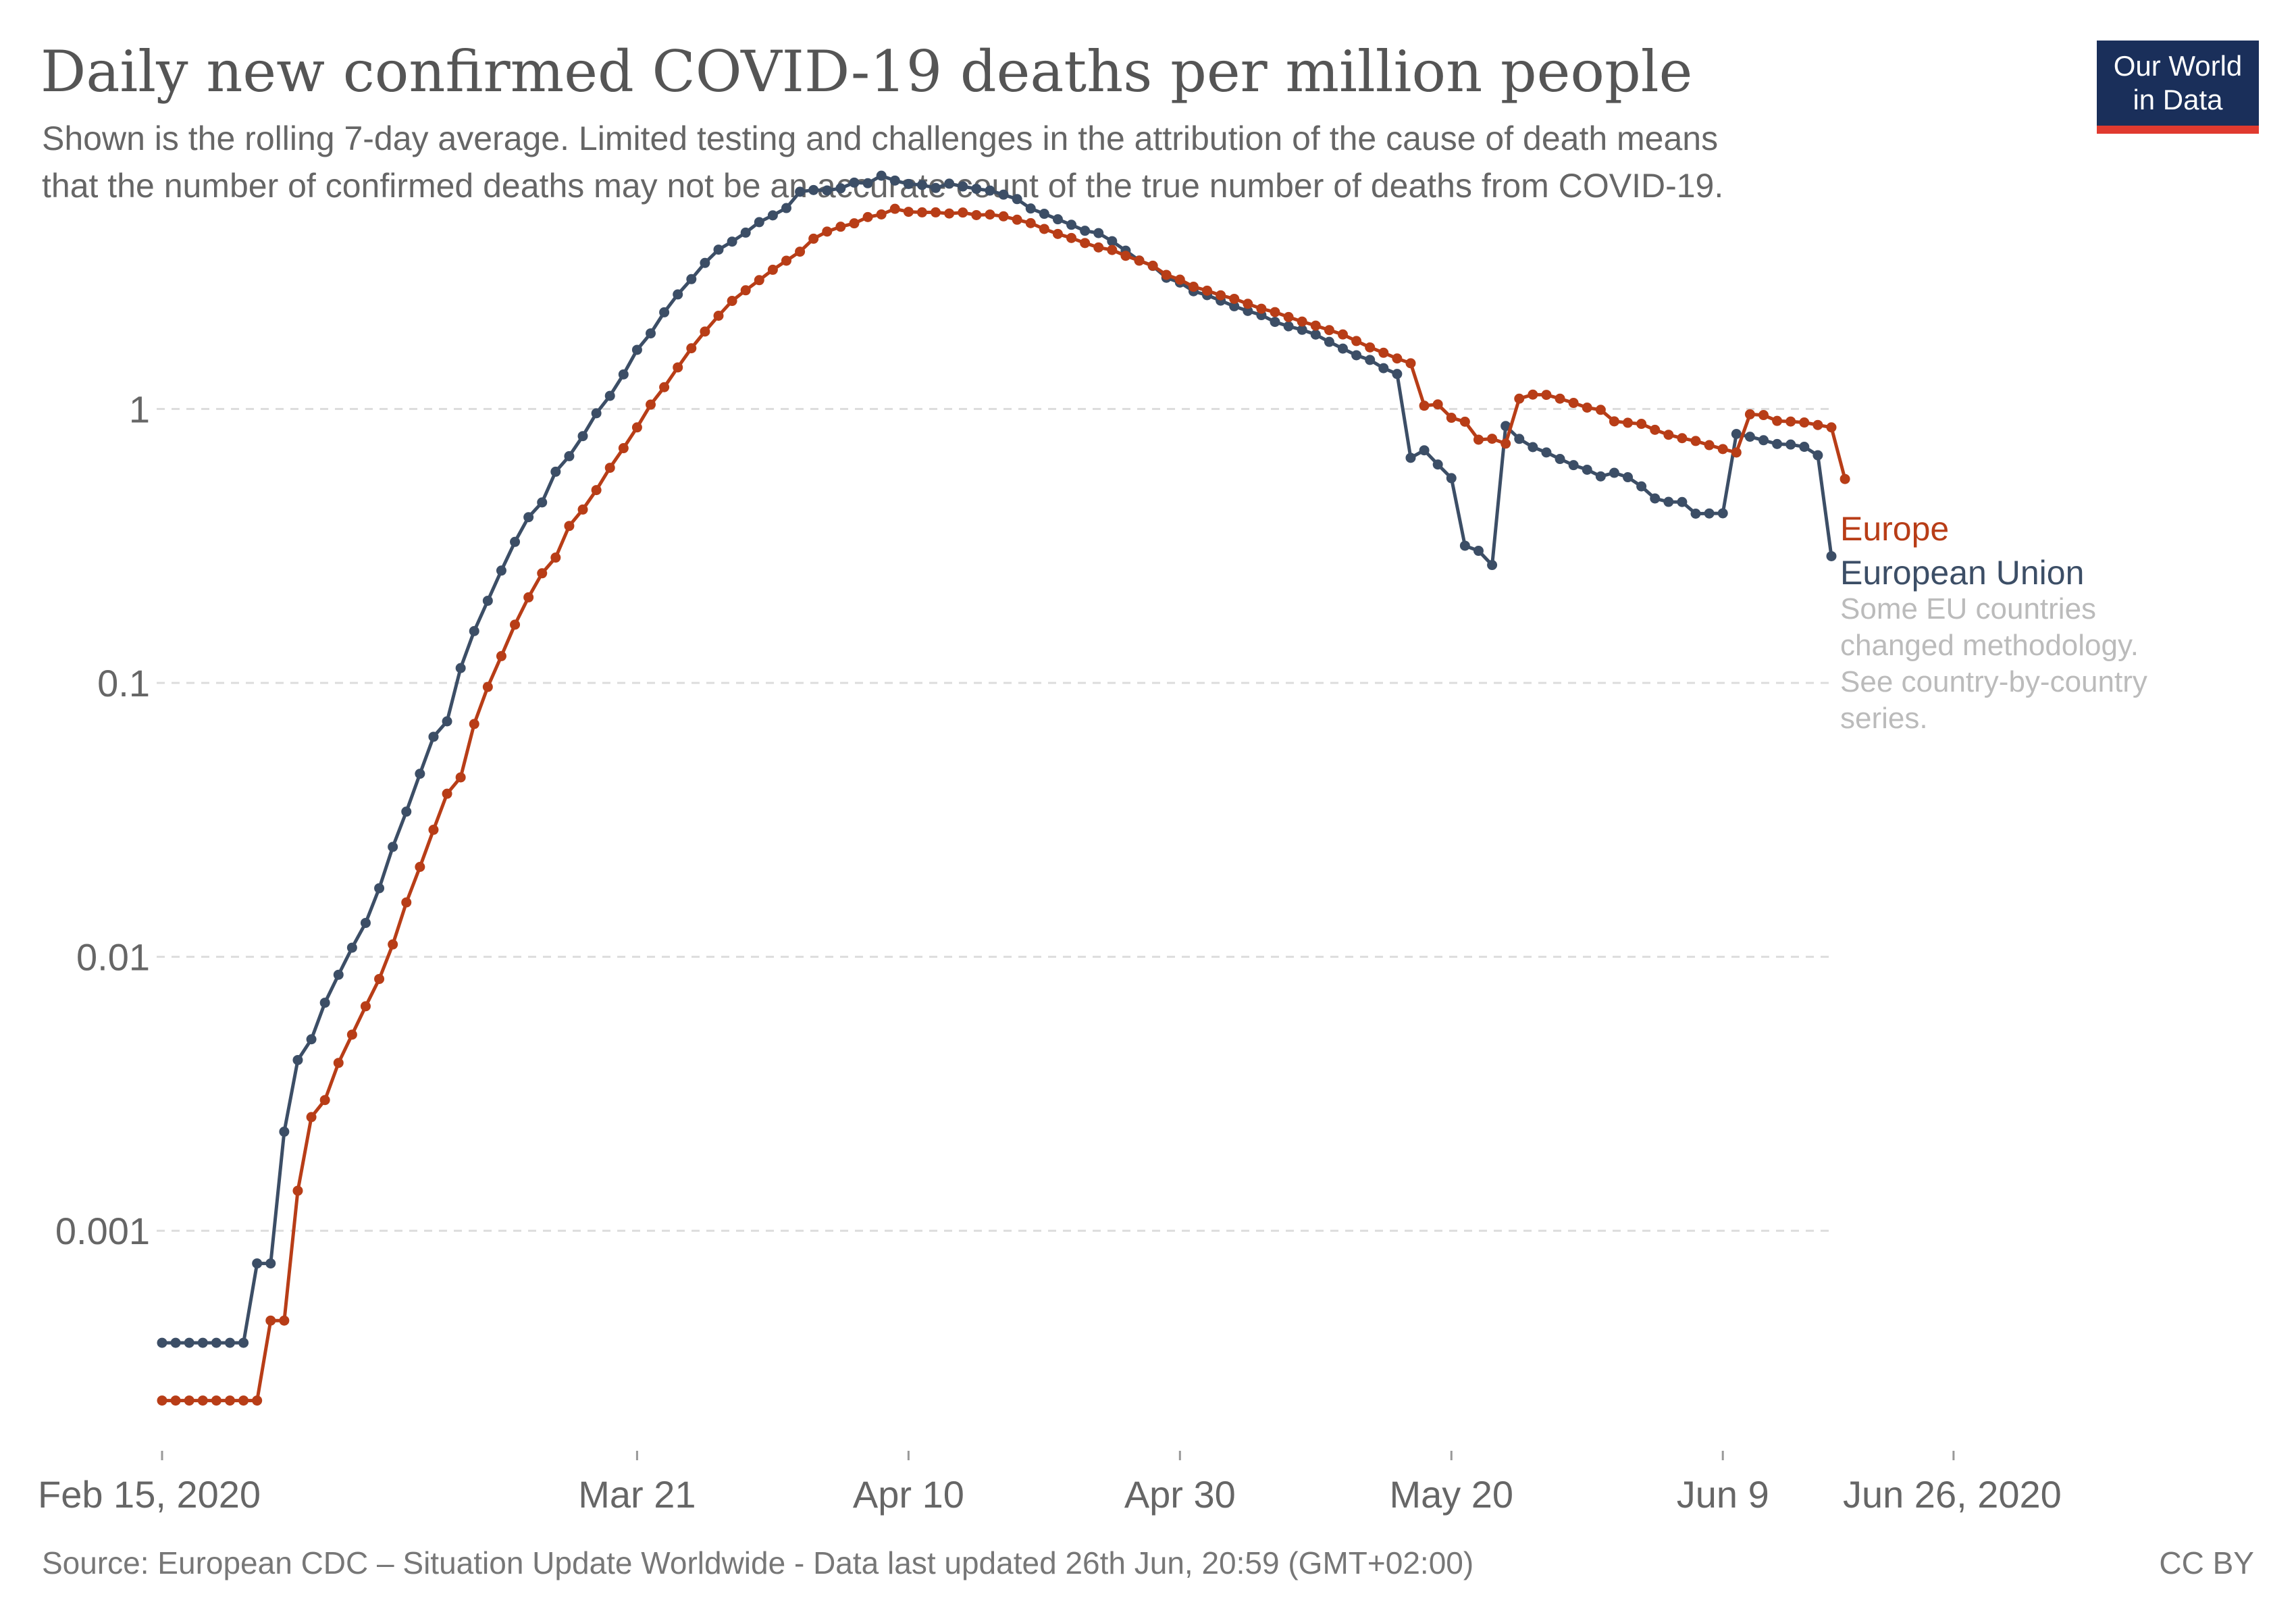 The height and width of the screenshot is (1621, 2296). What do you see at coordinates (2178, 66) in the screenshot?
I see `logo-line-1: Our World` at bounding box center [2178, 66].